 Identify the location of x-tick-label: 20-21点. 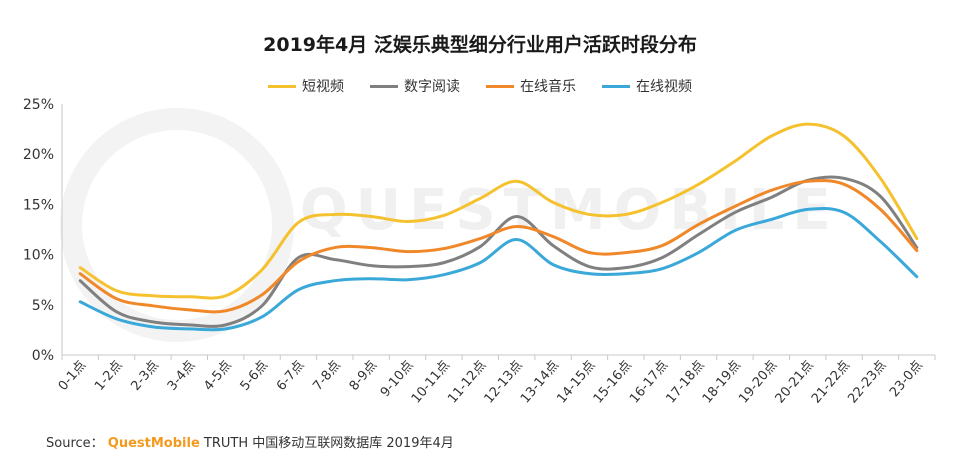
(795, 382).